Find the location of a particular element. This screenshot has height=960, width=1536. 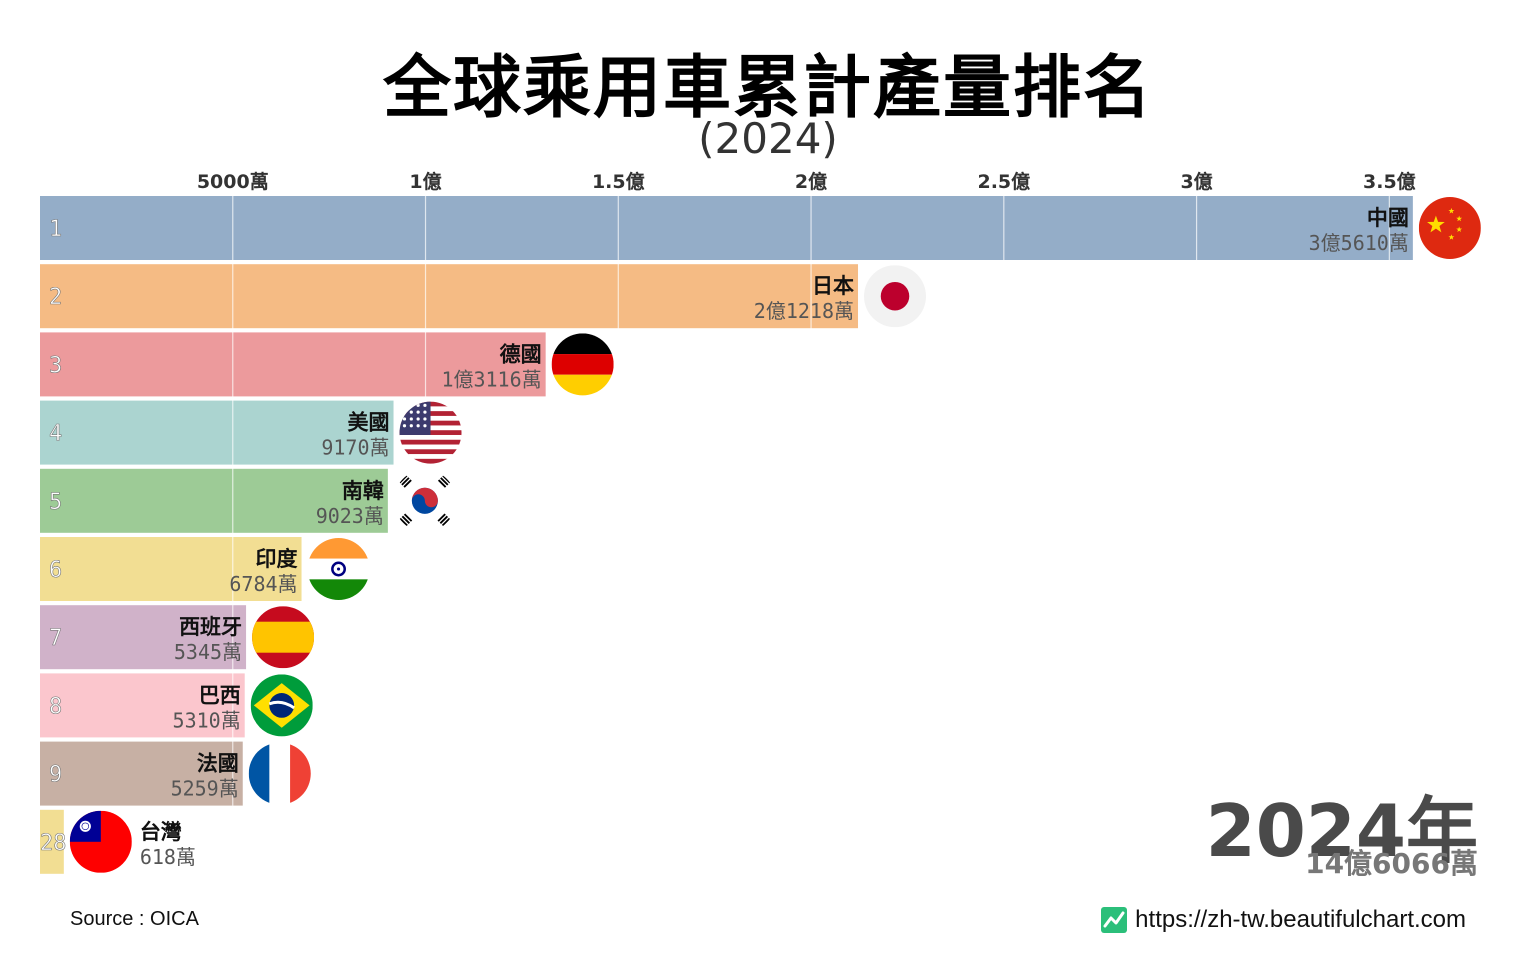

bar-name-label: 法國 is located at coordinates (218, 764).